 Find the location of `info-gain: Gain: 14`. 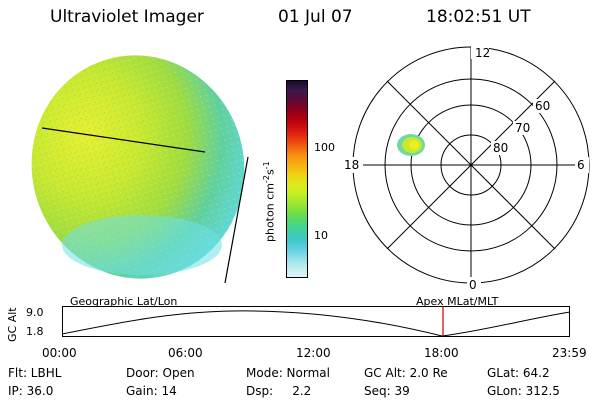

info-gain: Gain: 14 is located at coordinates (151, 391).